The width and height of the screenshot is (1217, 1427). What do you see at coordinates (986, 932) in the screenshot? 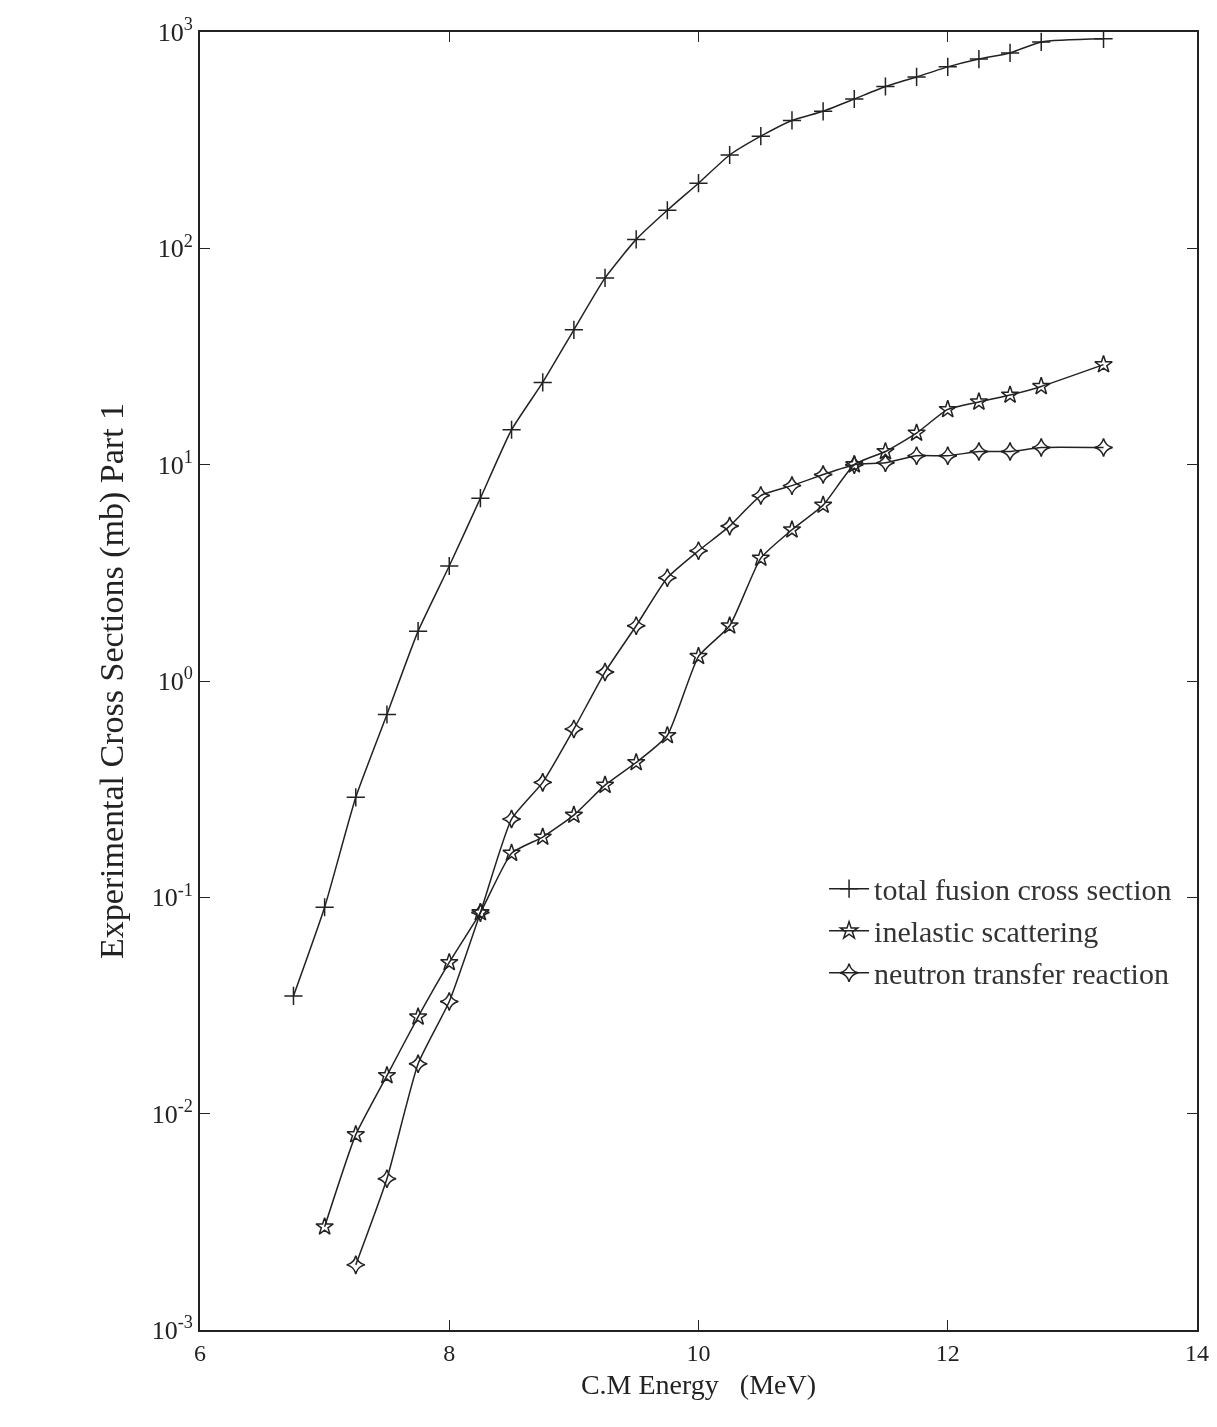
I see `legend-label: inelastic scattering` at bounding box center [986, 932].